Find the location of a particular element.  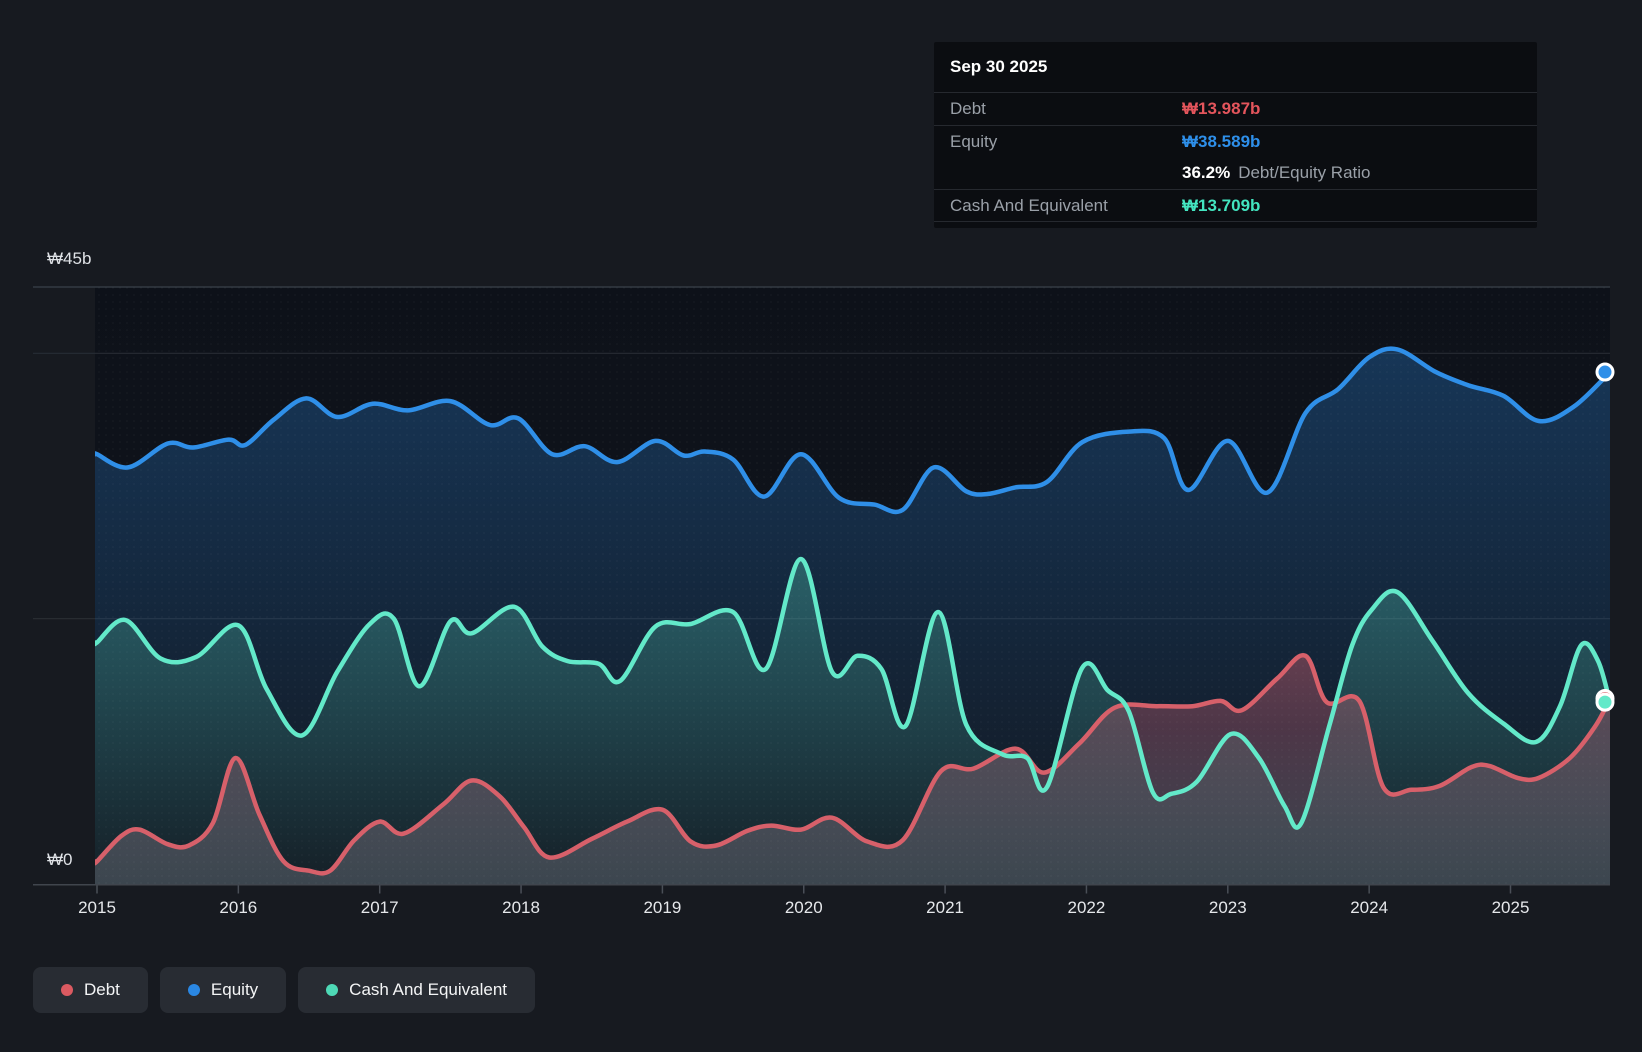

equity-line is located at coordinates (852, 430).